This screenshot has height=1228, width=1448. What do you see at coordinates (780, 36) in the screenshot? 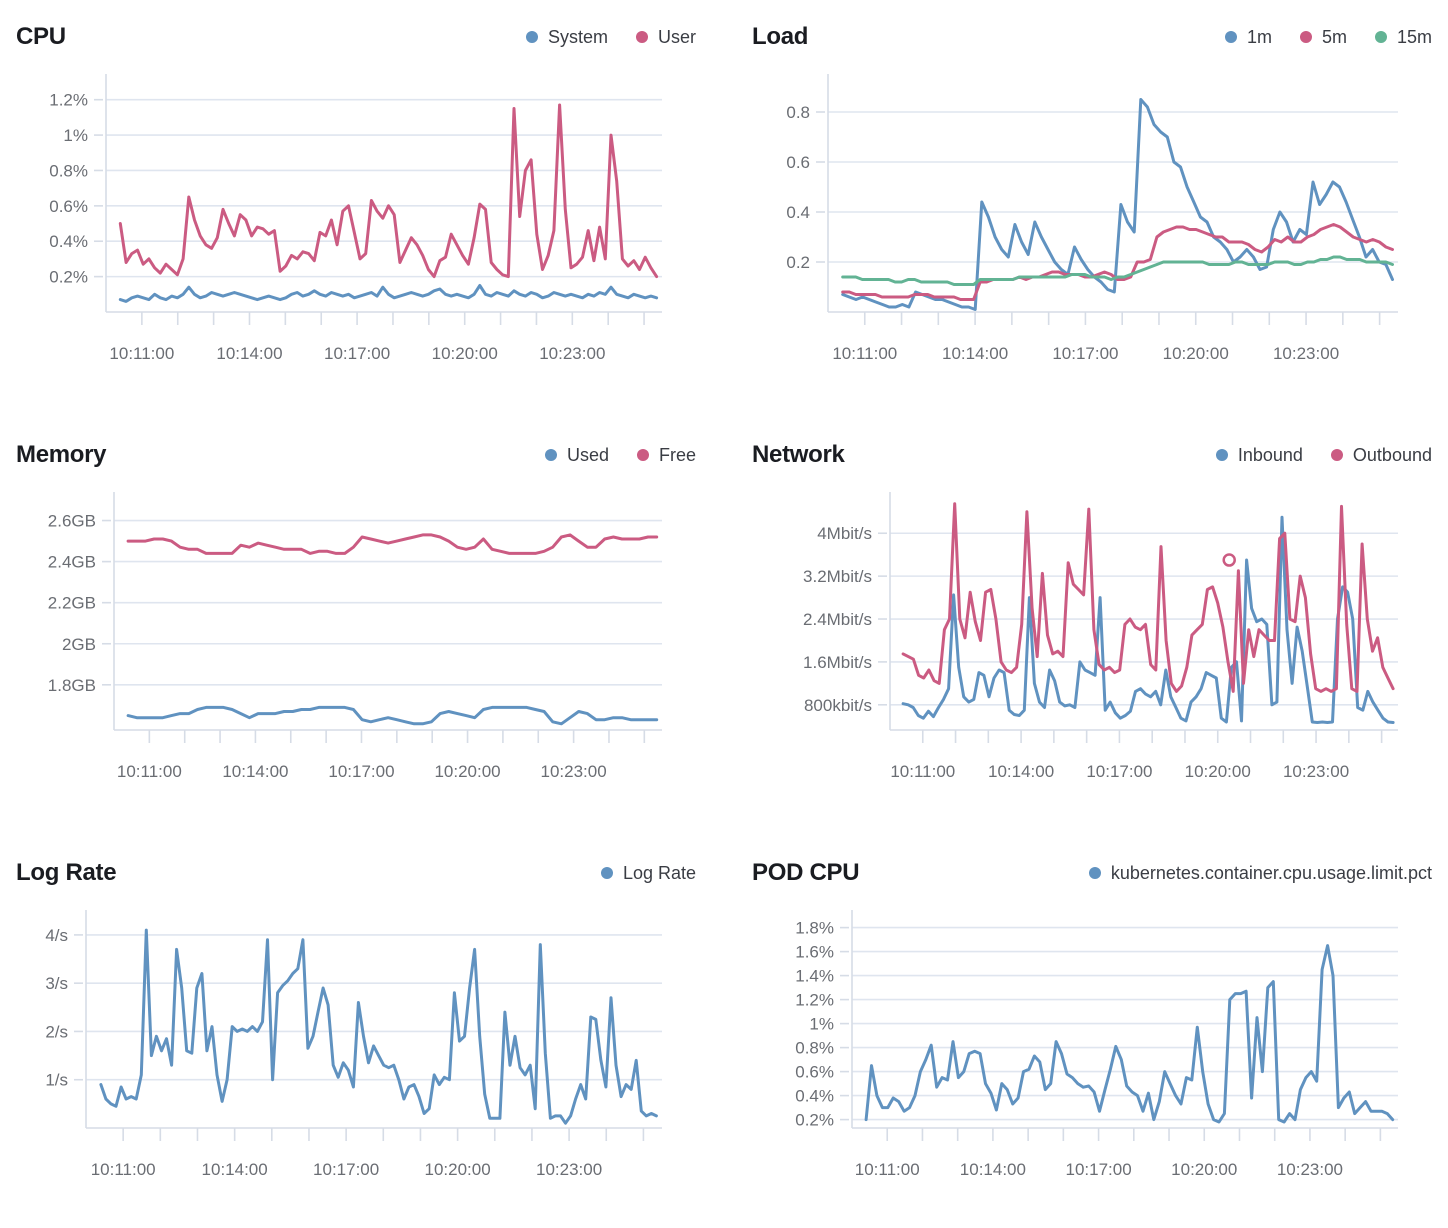
I see `load-chart-title: Load` at bounding box center [780, 36].